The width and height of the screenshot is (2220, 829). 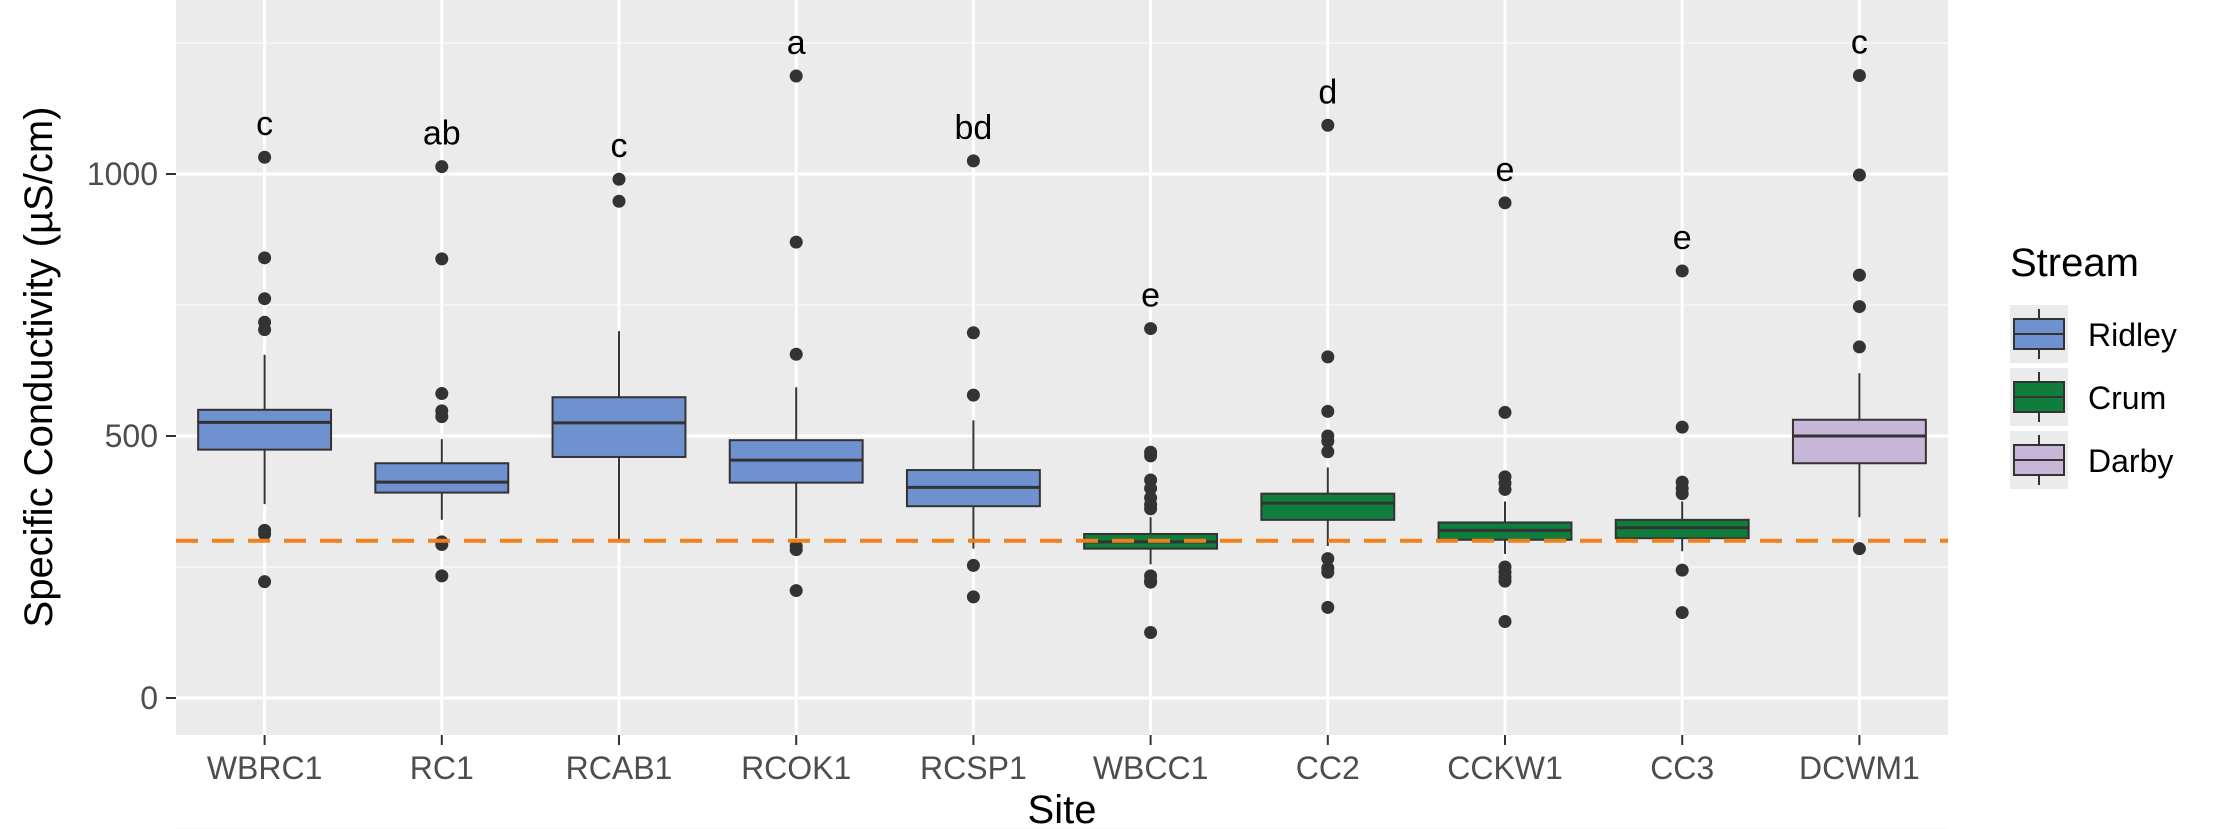 What do you see at coordinates (619, 768) in the screenshot?
I see `x-tick-label: RCAB1` at bounding box center [619, 768].